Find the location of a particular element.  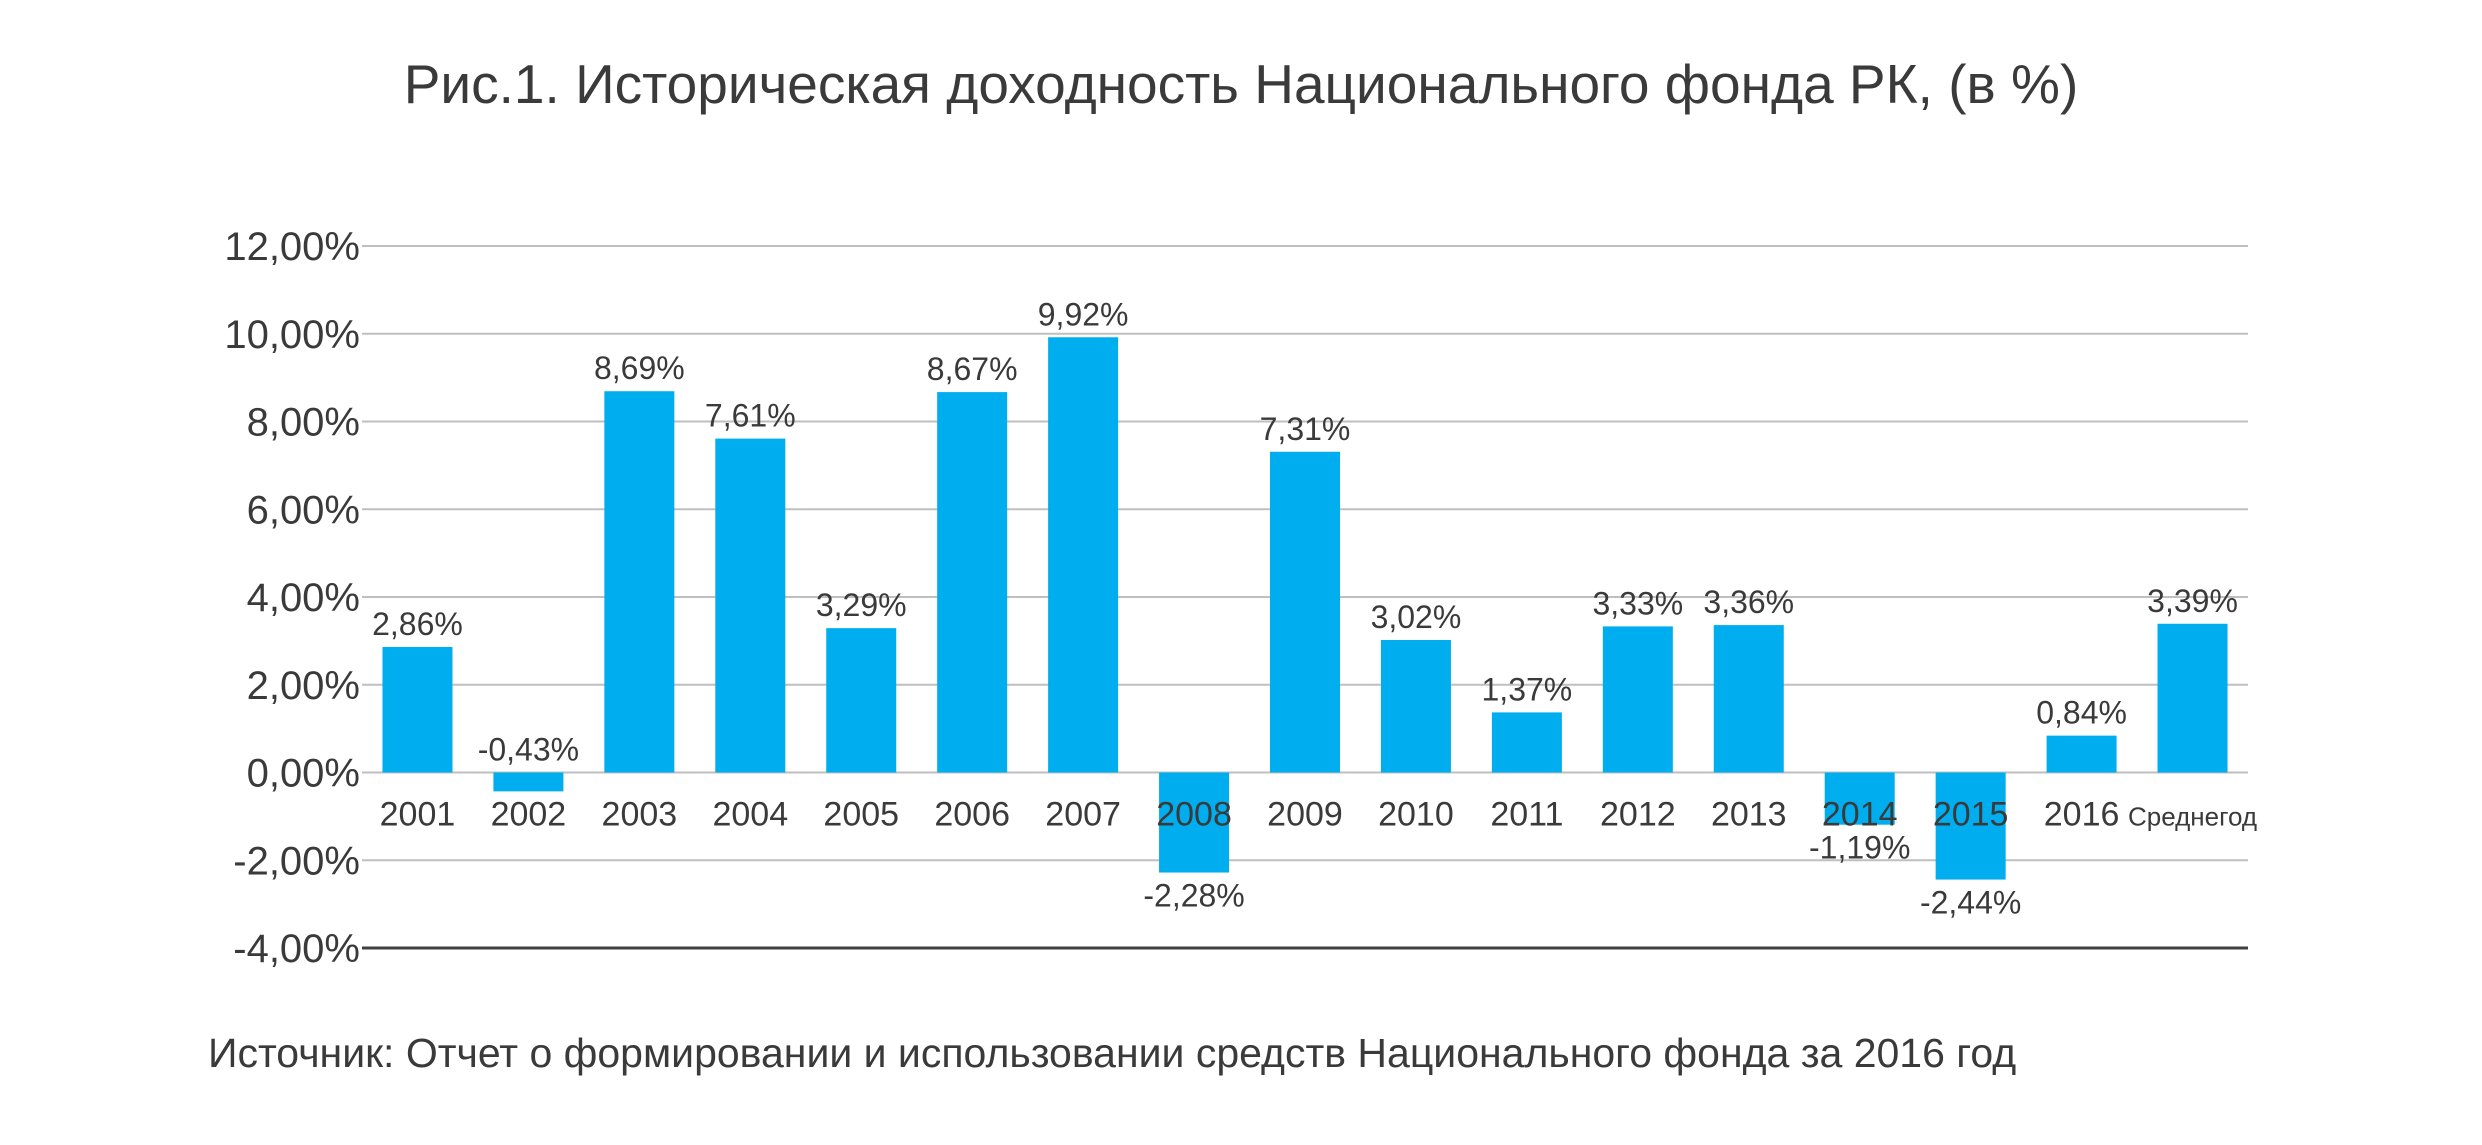

data-label: 3,36% is located at coordinates (1748, 602).